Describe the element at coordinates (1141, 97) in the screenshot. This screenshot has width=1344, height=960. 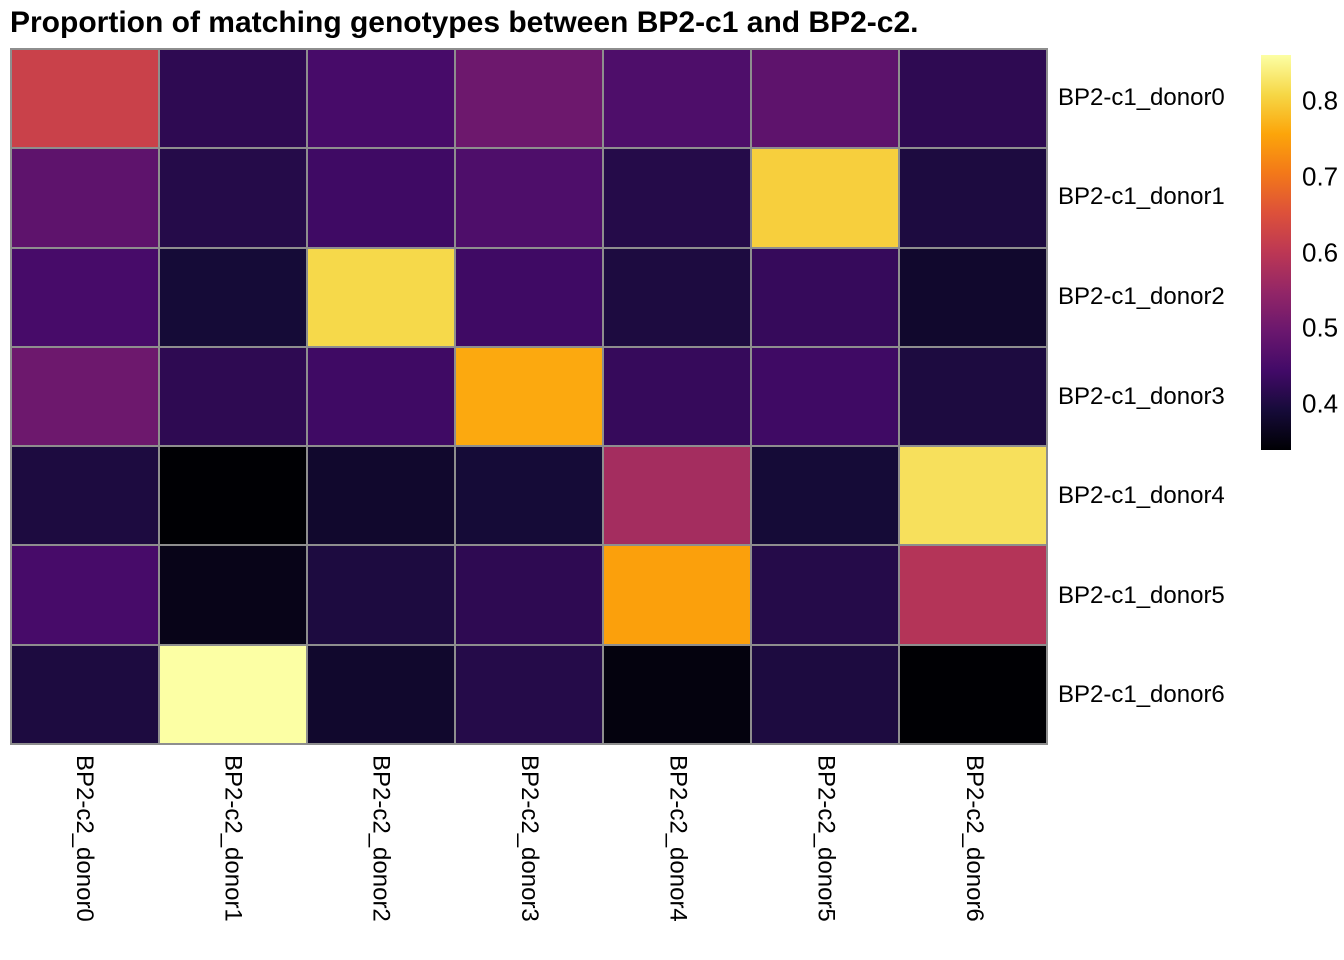
I see `row-label: BP2-c1_donor0` at that location.